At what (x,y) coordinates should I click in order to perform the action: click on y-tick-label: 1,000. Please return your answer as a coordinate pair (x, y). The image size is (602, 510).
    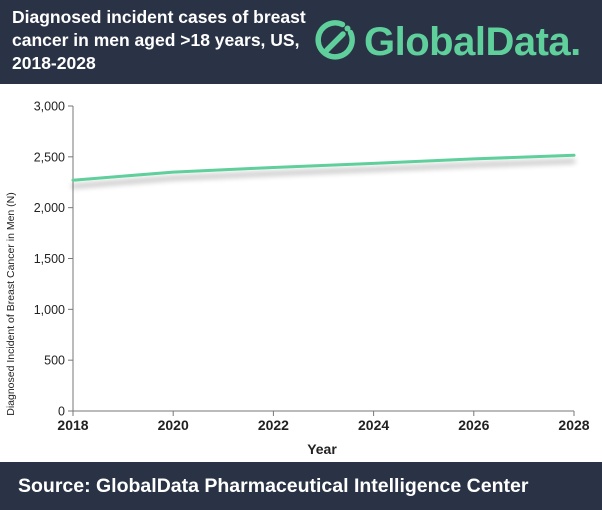
    Looking at the image, I should click on (49, 310).